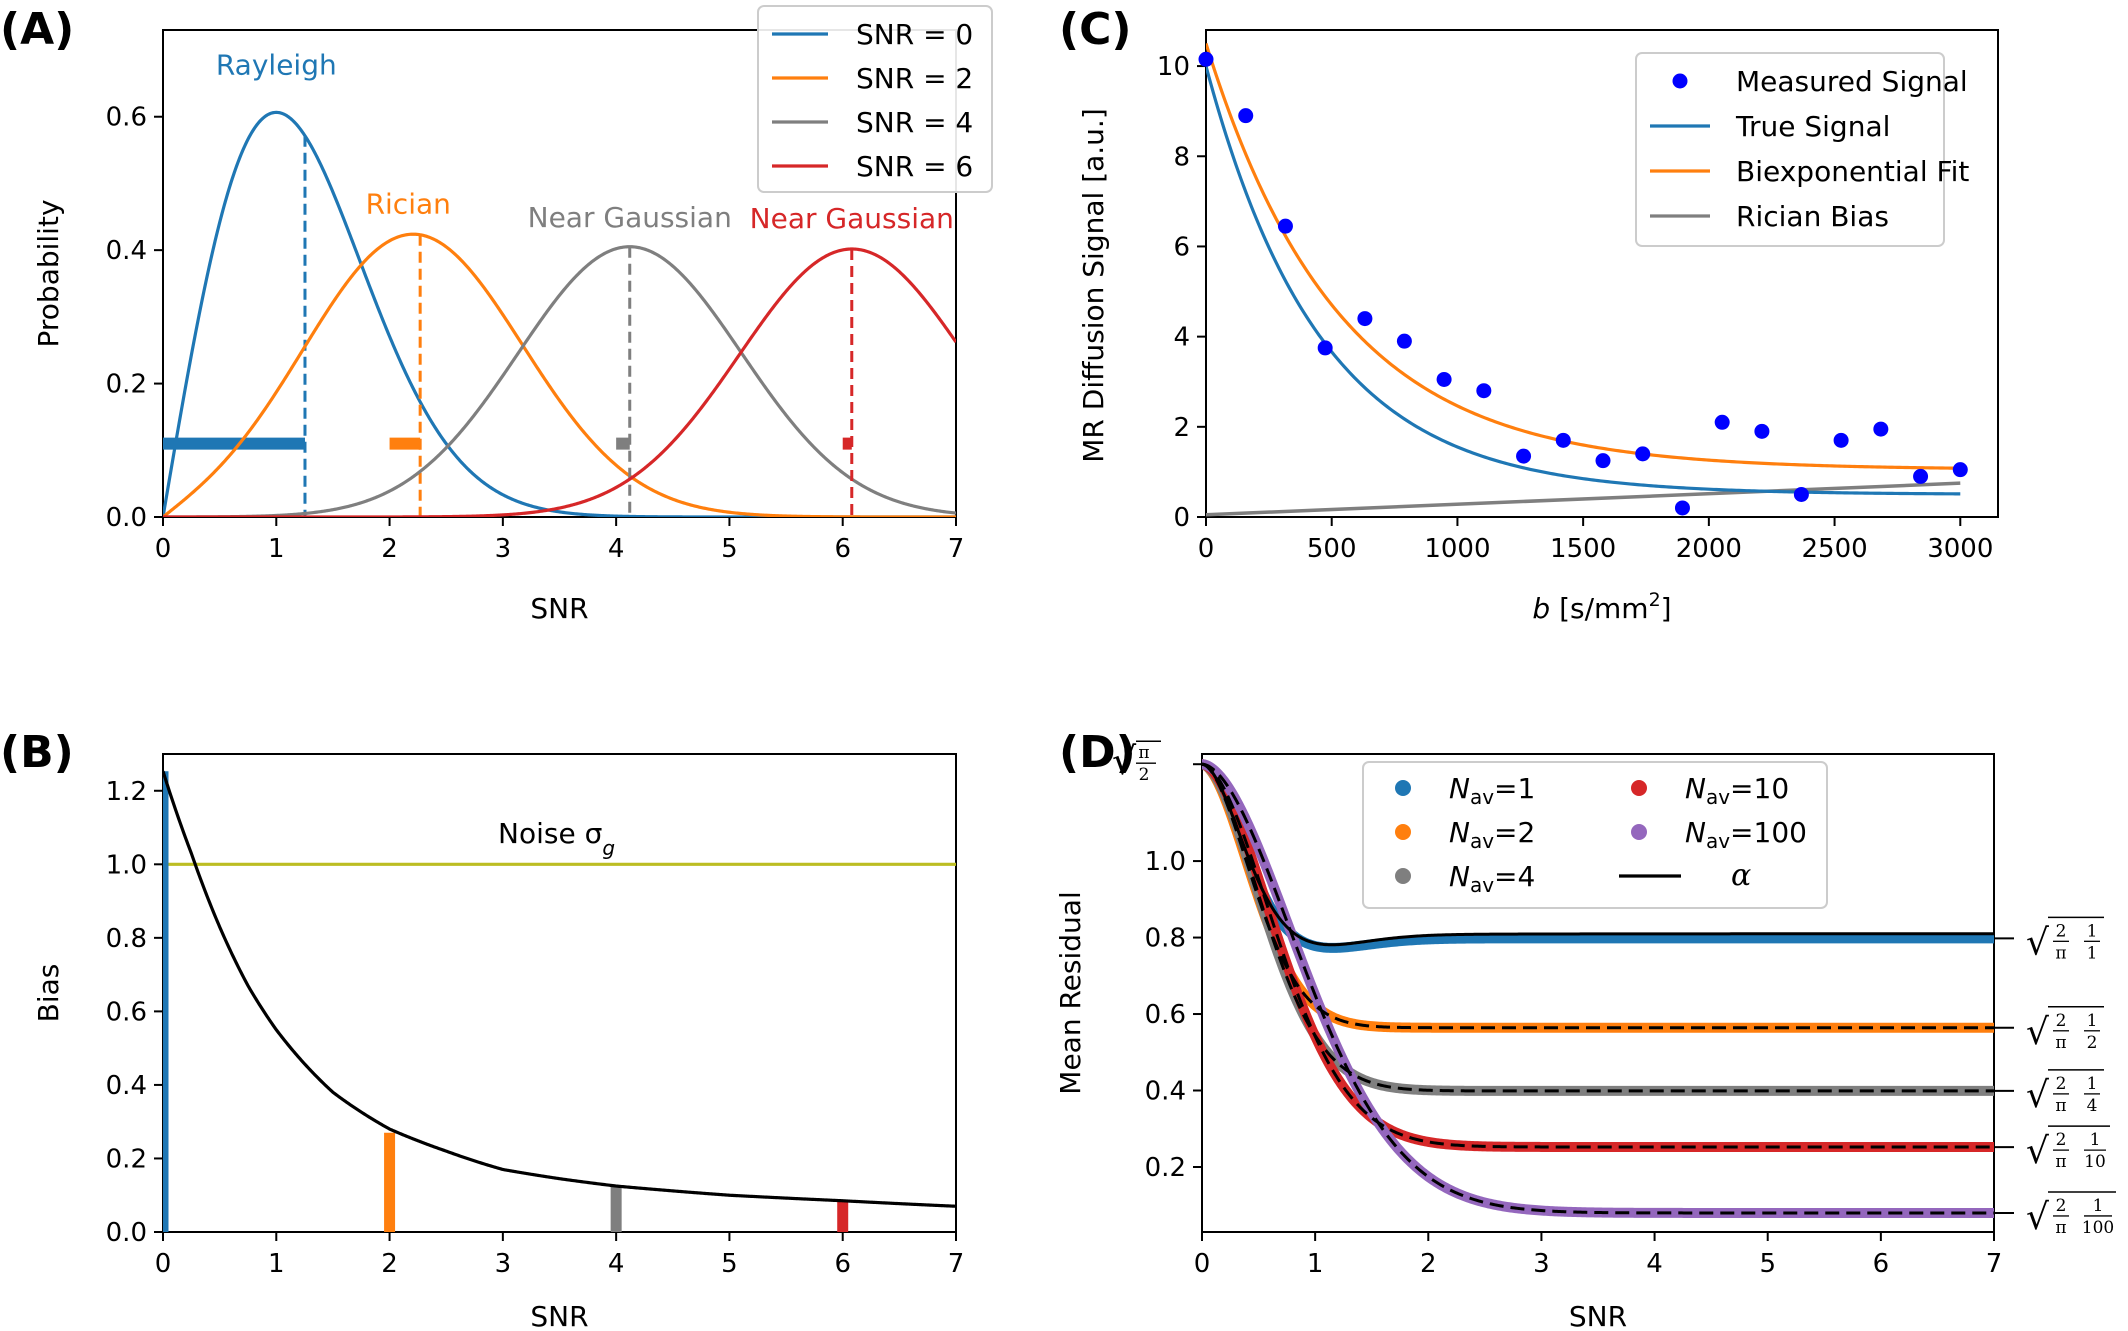 The width and height of the screenshot is (2128, 1331). Describe the element at coordinates (2065, 939) in the screenshot. I see `right-tick-label-0: √ 2π 11` at that location.